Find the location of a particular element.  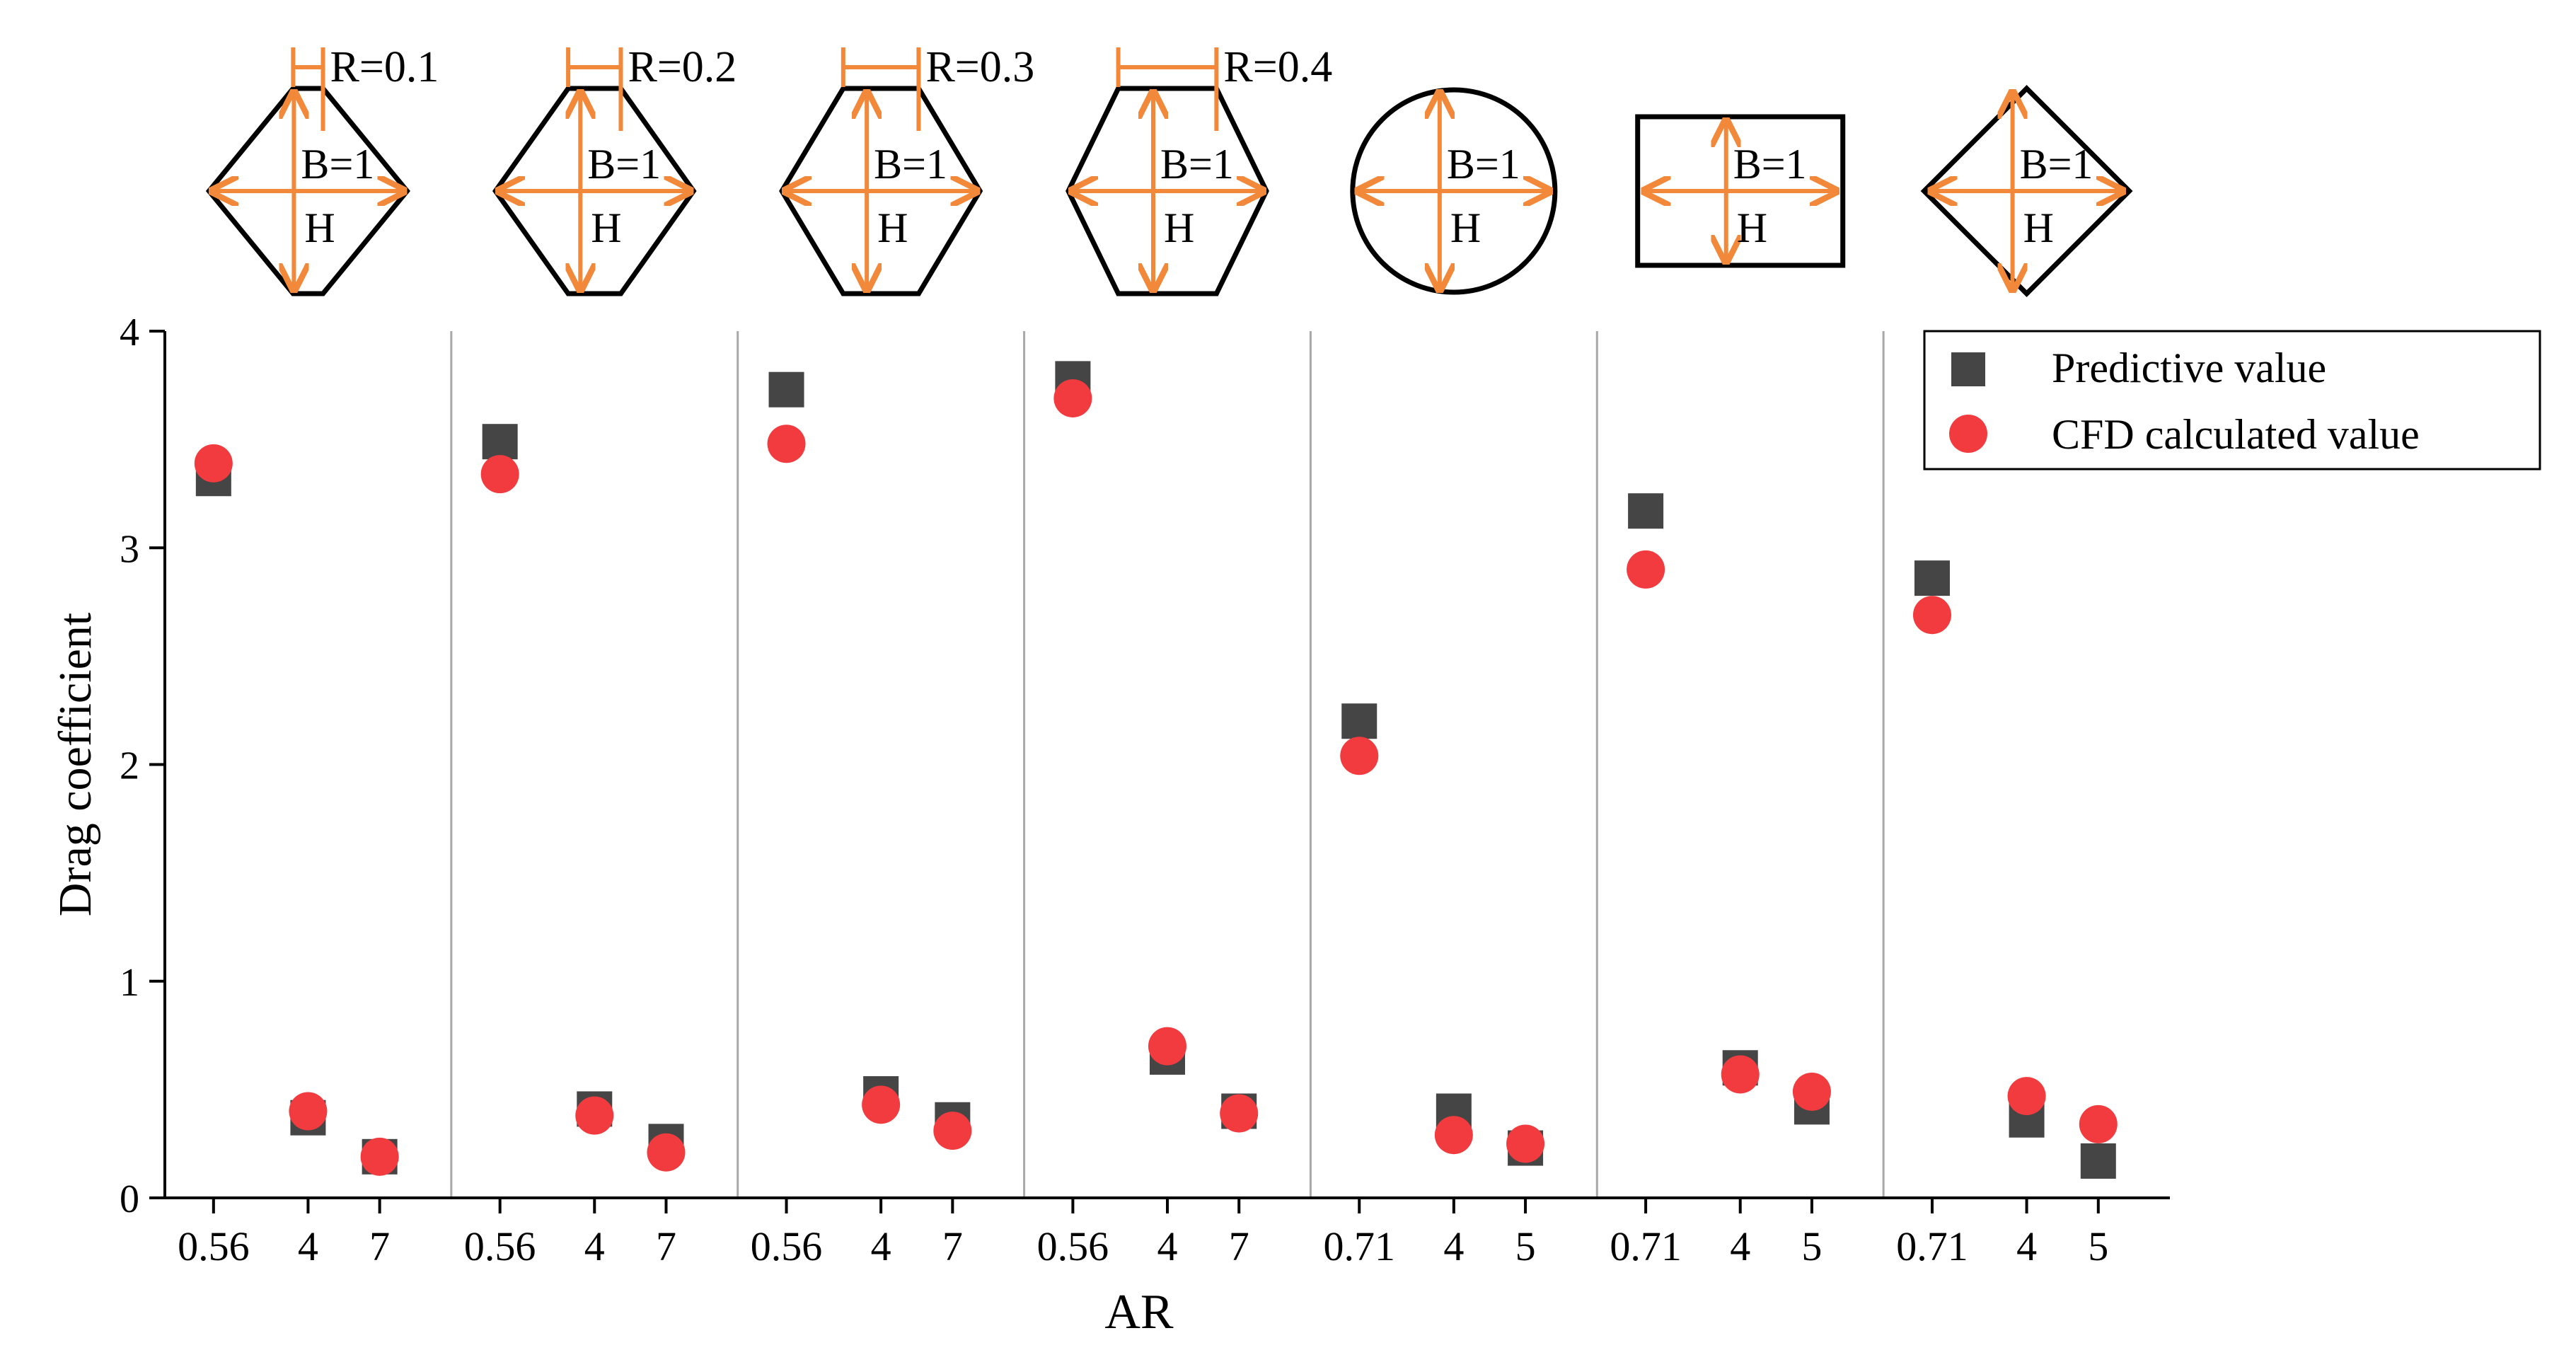

y-axis-label: Drag coefficient is located at coordinates (75, 764).